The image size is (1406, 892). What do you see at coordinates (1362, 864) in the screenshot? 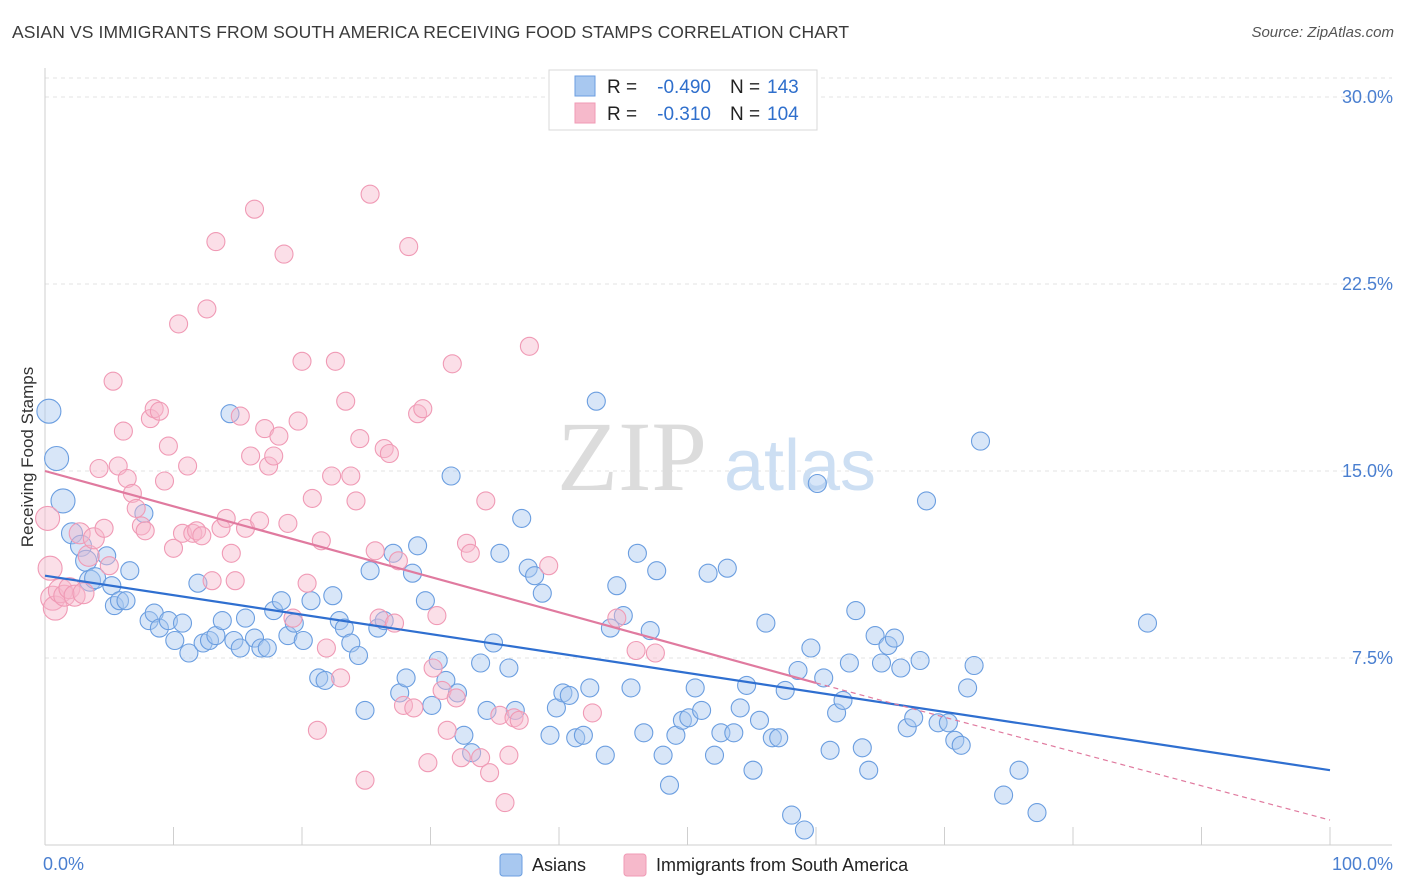
I see `x-tick-label-1: 100.0%` at bounding box center [1362, 864].